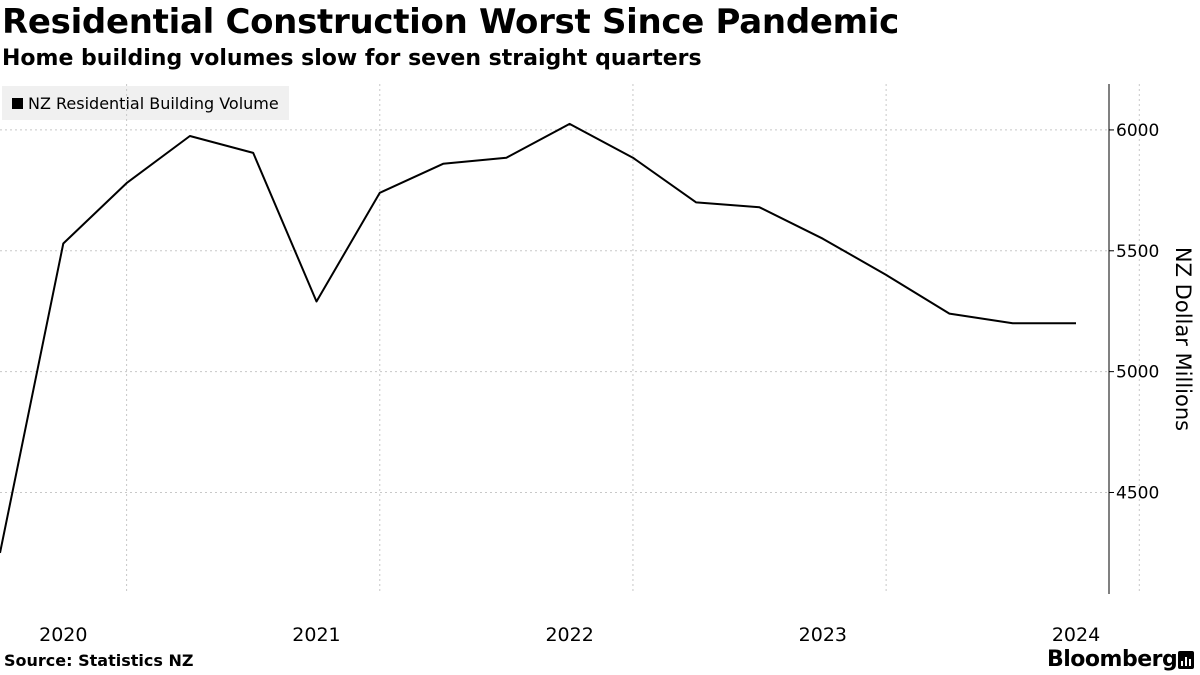  Describe the element at coordinates (1137, 493) in the screenshot. I see `y-tick-label: 4500` at that location.